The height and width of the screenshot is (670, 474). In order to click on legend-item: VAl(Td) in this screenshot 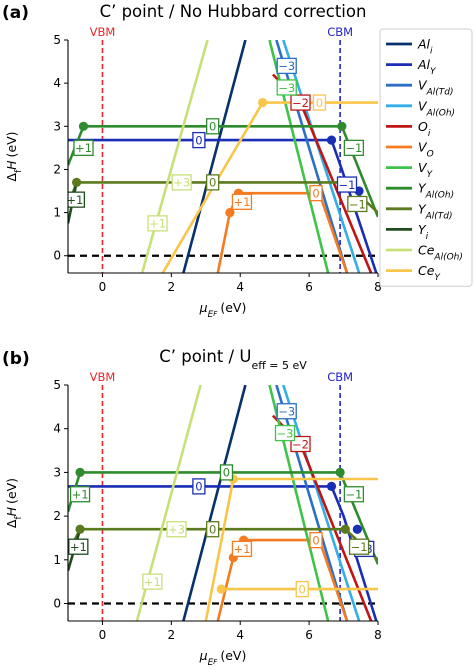, I will do `click(419, 88)`.